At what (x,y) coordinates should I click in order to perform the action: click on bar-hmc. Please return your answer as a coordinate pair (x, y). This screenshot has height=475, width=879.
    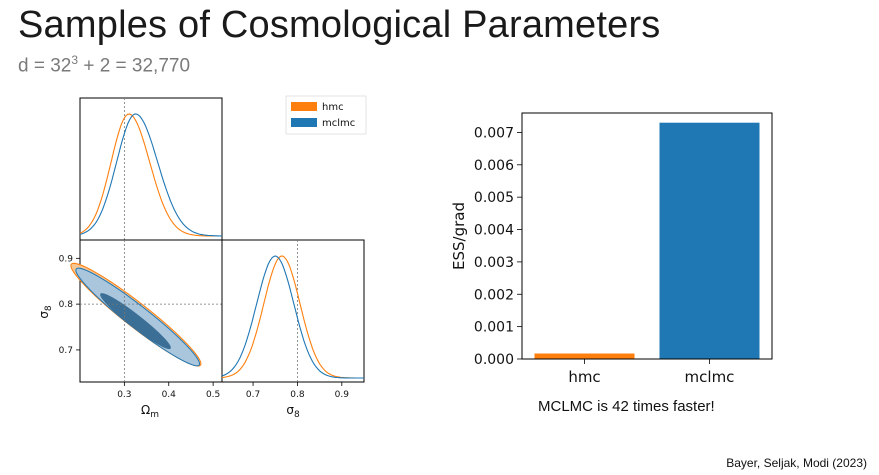
    Looking at the image, I should click on (584, 356).